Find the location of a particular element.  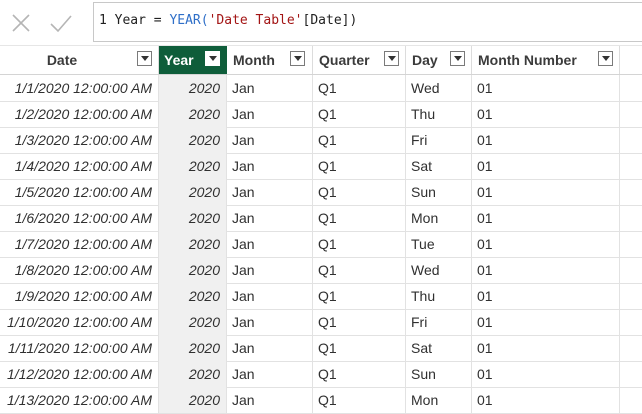

table-row: 1/11/2020 12:00:00 AM 2020 Jan Q1 Sat 01 is located at coordinates (321, 348).